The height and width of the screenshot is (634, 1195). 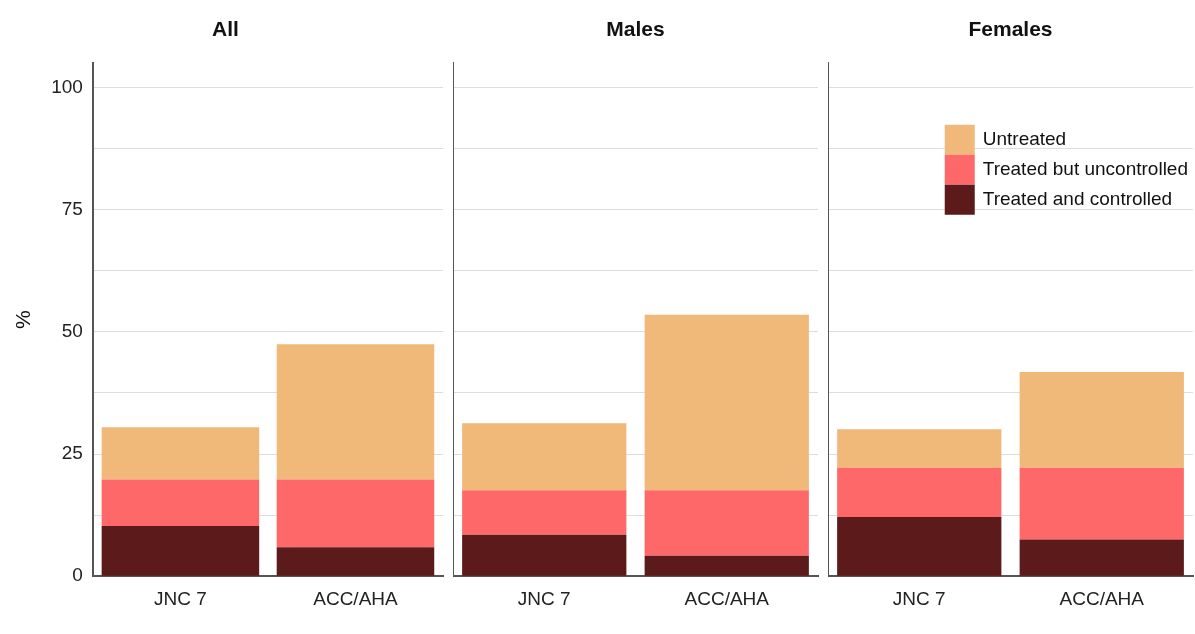 I want to click on y-tick-label: 100, so click(x=67, y=86).